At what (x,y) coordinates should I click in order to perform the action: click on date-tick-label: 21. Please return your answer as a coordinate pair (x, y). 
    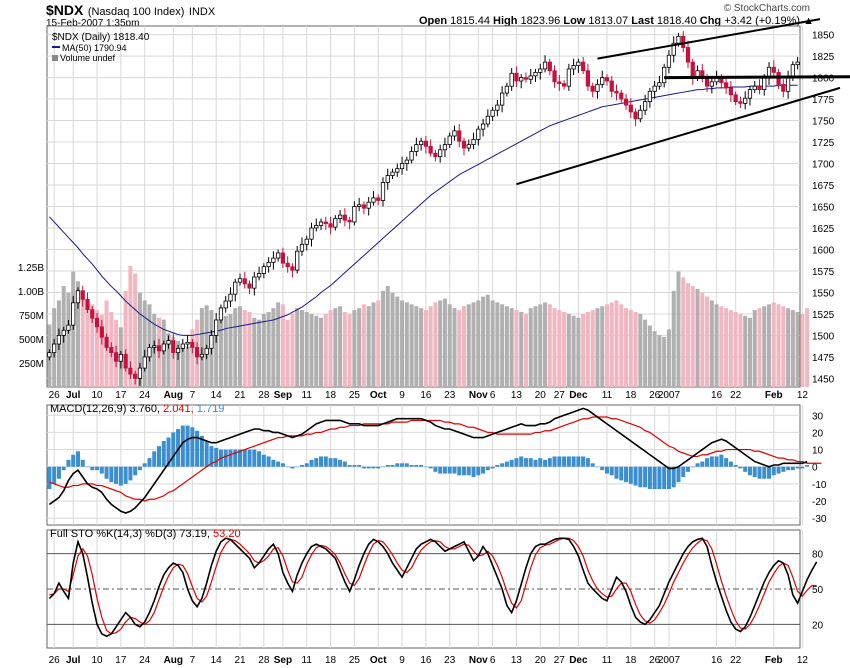
    Looking at the image, I should click on (240, 660).